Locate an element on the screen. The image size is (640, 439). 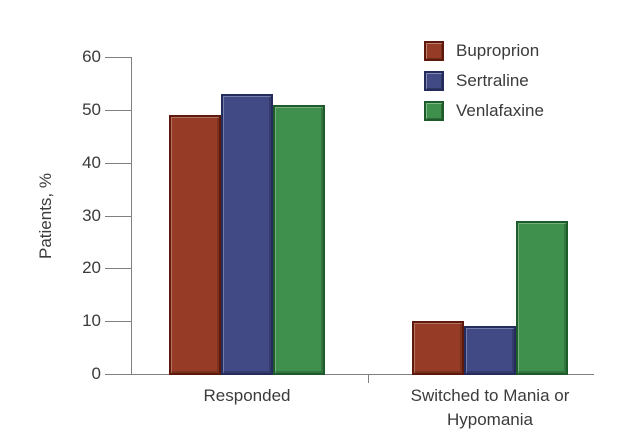
y-tick-label: 0 is located at coordinates (96, 373).